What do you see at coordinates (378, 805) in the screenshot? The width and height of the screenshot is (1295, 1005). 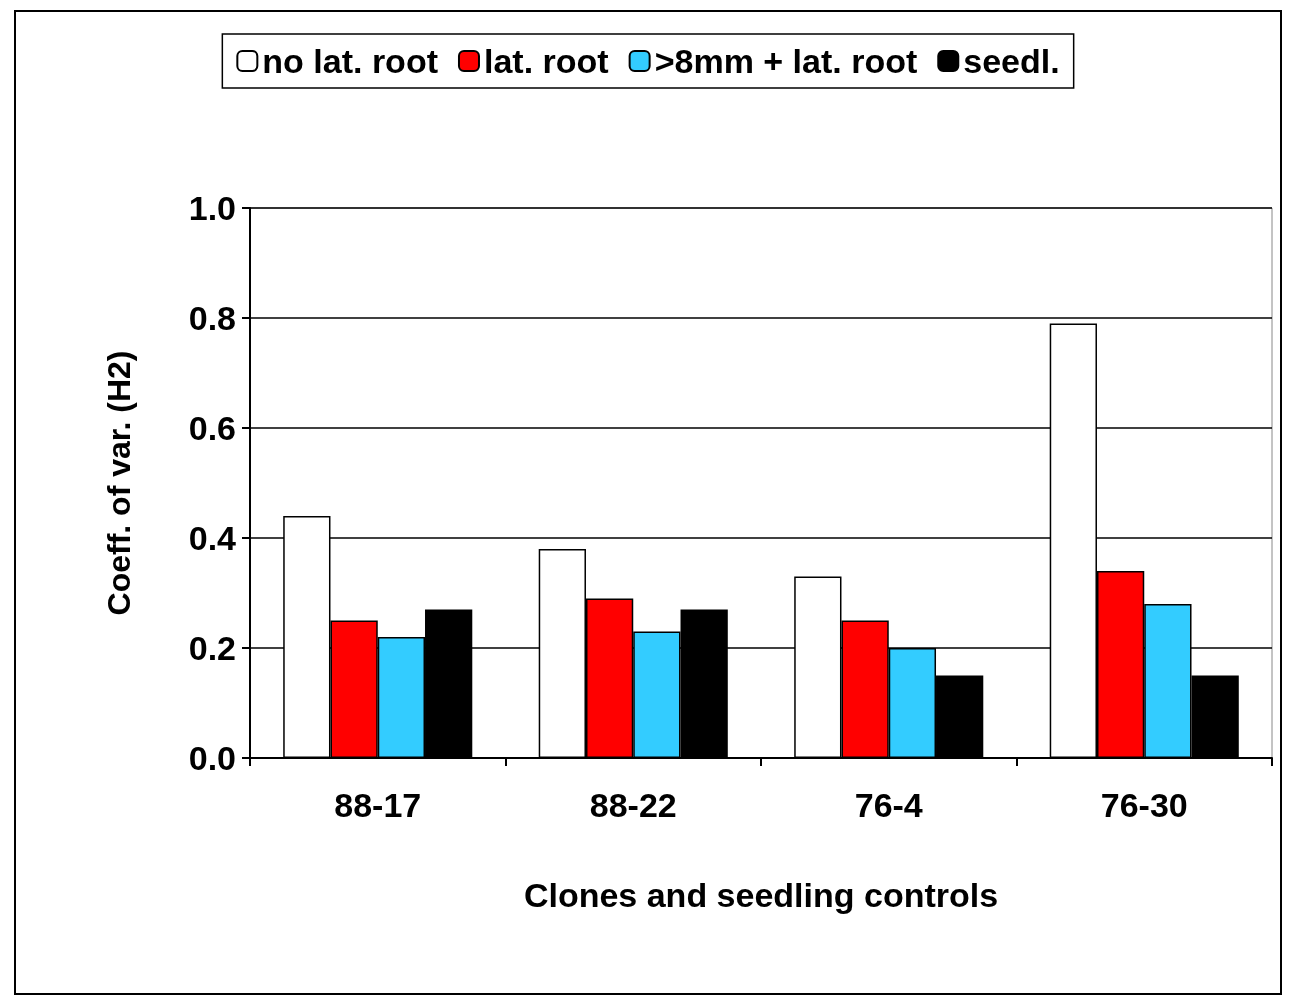 I see `x-tick-label: 88-17` at bounding box center [378, 805].